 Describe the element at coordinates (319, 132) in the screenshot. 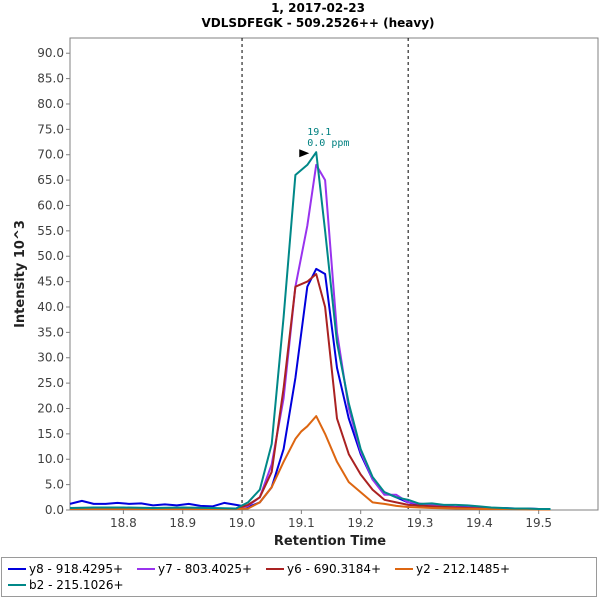

I see `peak-rt-label: 19.1` at that location.